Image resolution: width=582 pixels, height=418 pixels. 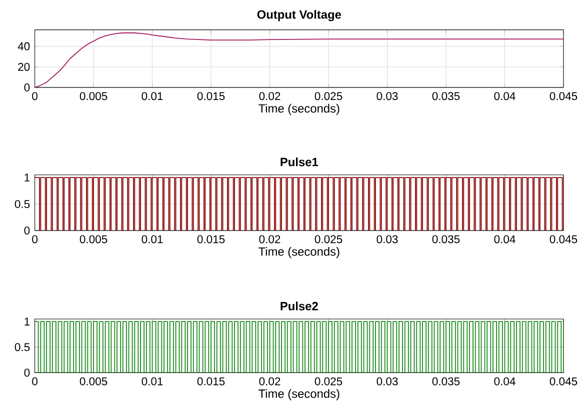 I want to click on y-tick-label: 20, so click(x=24, y=66).